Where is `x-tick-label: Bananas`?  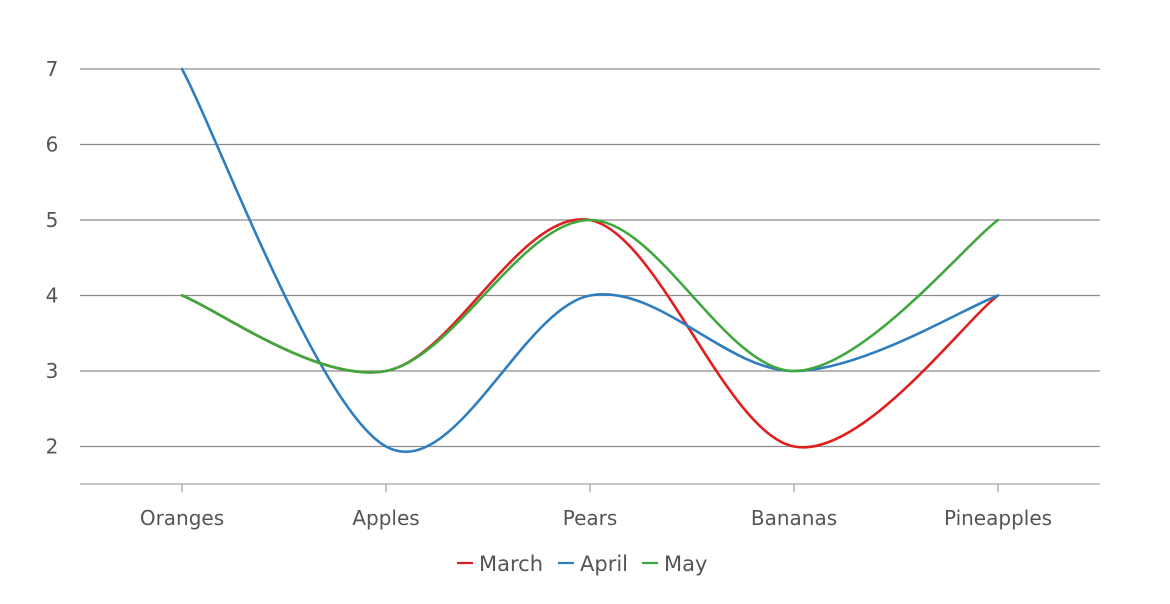
x-tick-label: Bananas is located at coordinates (794, 518).